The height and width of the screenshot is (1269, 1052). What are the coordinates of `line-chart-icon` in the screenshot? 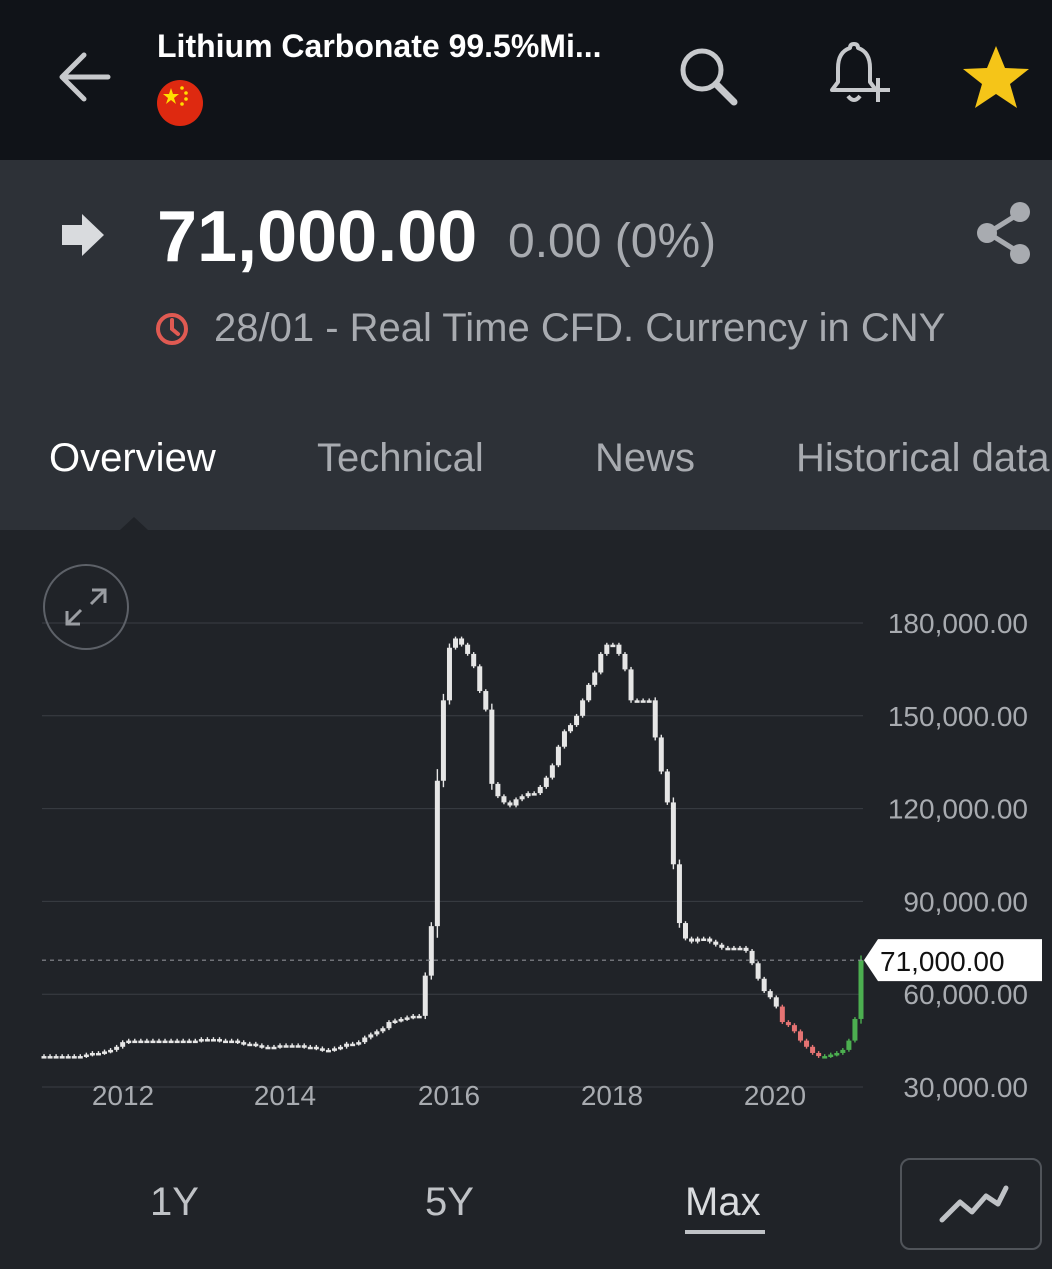 It's located at (971, 1204).